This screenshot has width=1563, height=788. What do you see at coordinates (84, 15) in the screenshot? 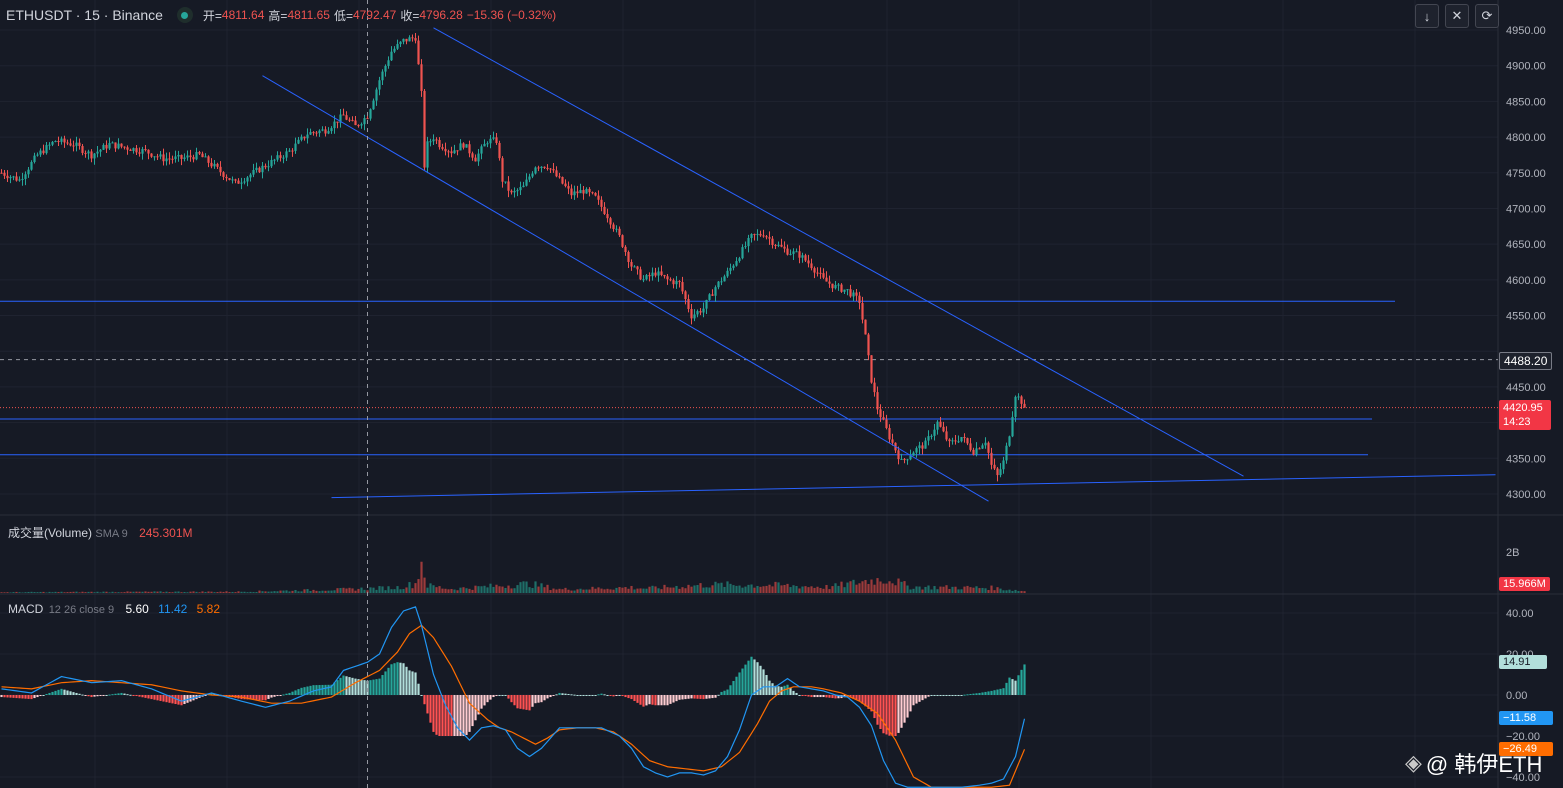
I see `symbol-title: ETHUSDT · 15 · Binance` at bounding box center [84, 15].